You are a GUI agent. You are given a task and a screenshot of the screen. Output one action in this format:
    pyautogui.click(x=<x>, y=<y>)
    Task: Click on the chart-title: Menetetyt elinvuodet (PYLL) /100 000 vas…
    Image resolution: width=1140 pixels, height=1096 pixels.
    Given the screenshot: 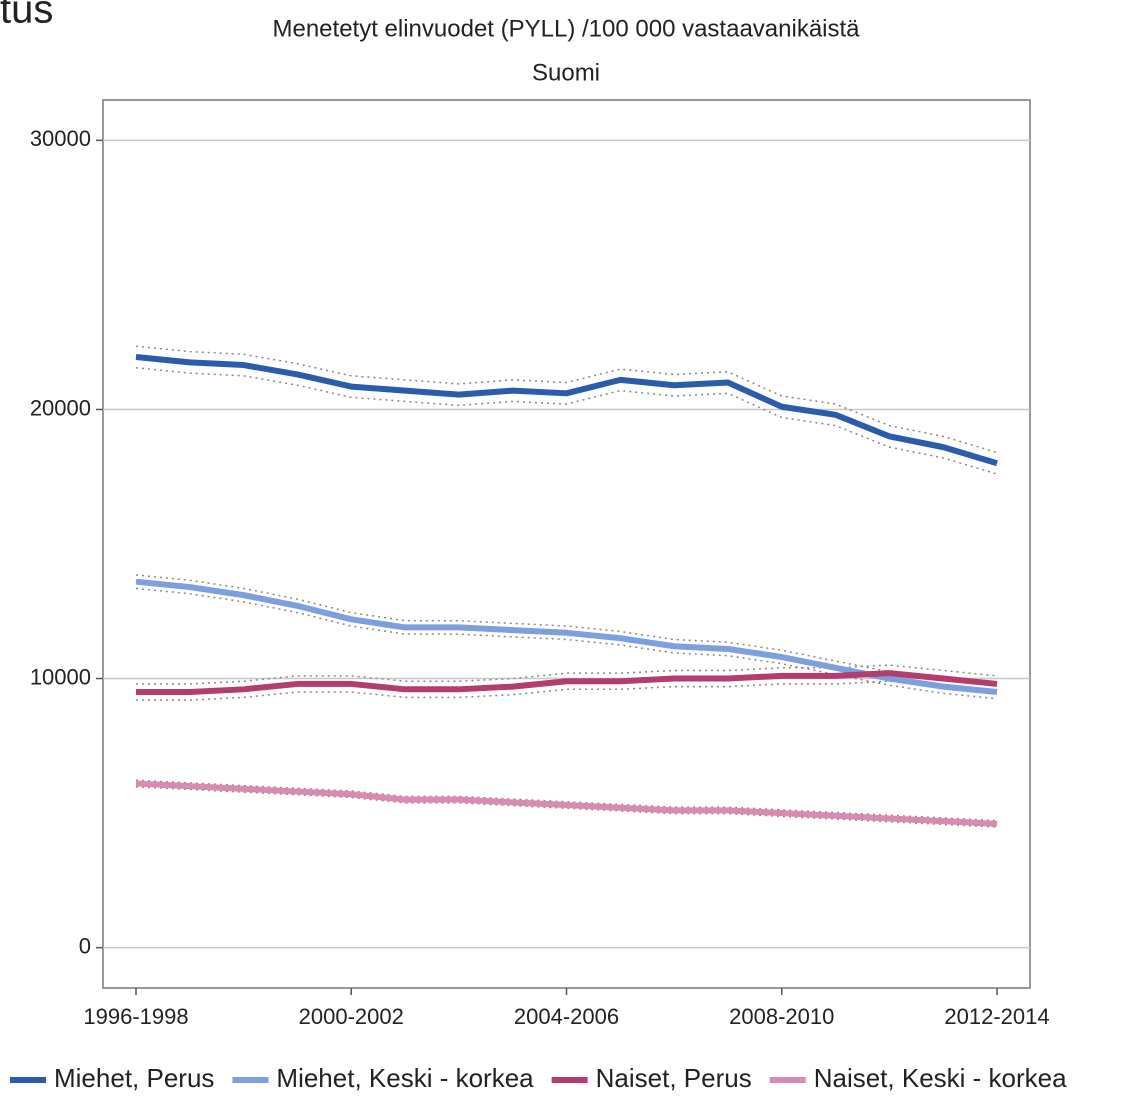 What is the action you would take?
    pyautogui.click(x=566, y=28)
    